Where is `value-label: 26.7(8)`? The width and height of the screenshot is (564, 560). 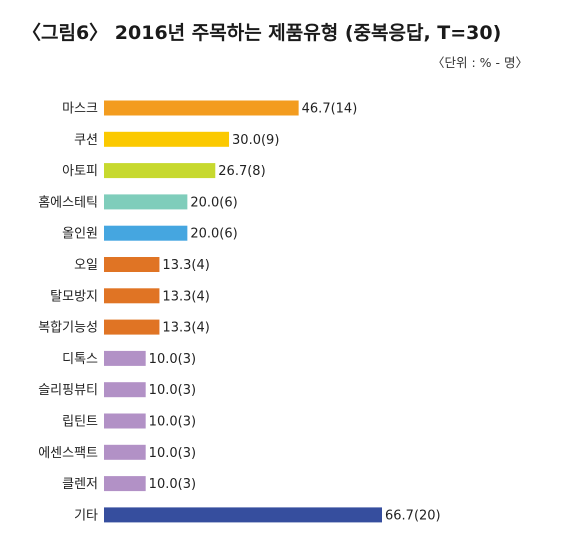
value-label: 26.7(8) is located at coordinates (241, 171).